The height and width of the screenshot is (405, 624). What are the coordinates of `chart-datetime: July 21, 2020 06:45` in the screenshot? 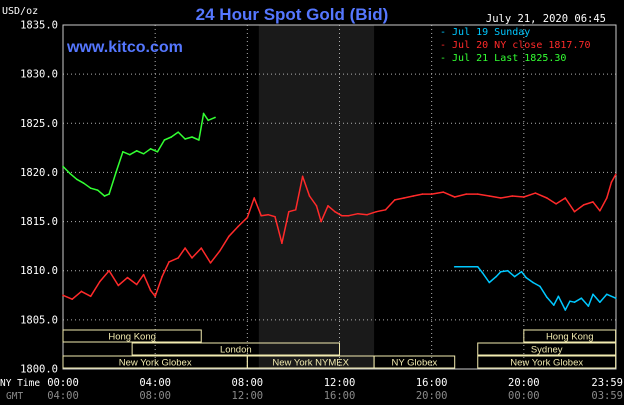 It's located at (546, 19).